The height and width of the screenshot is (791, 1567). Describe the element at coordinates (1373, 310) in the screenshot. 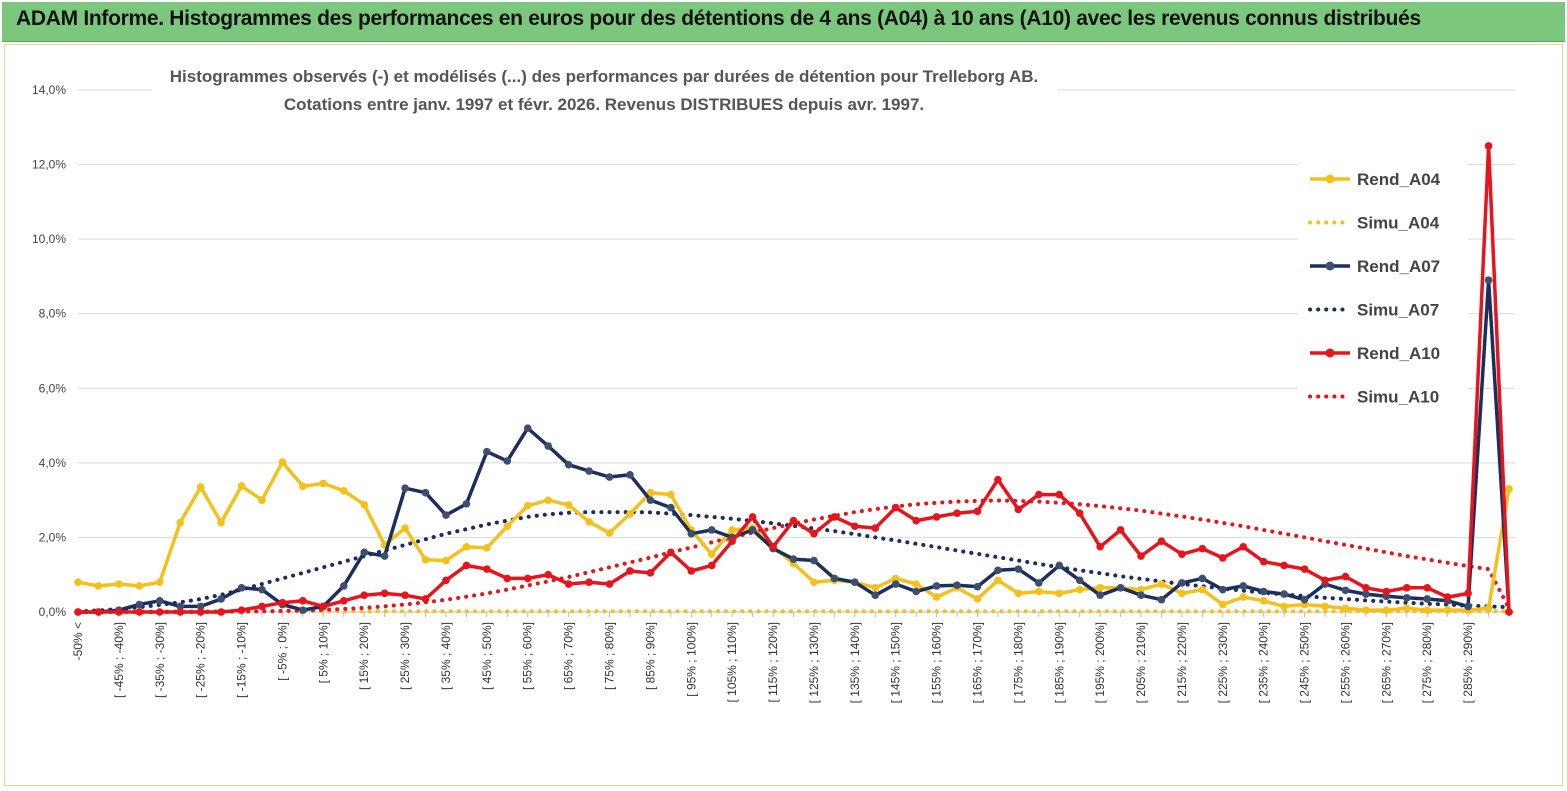

I see `legend-entry-simu-a07: Simu_A07` at that location.